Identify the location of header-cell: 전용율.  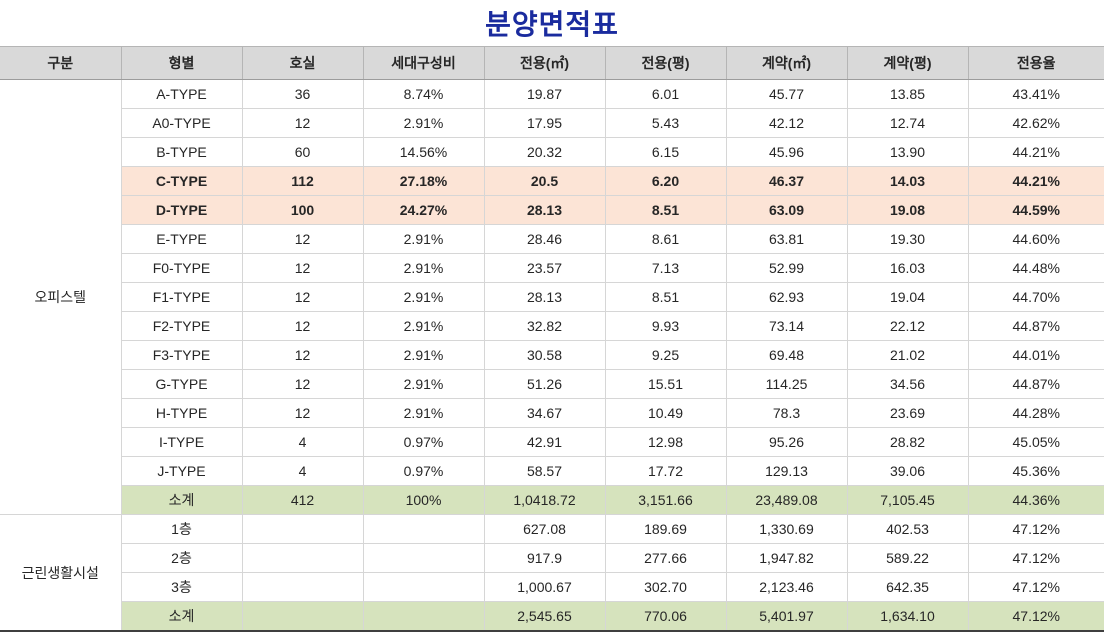
(1035, 63).